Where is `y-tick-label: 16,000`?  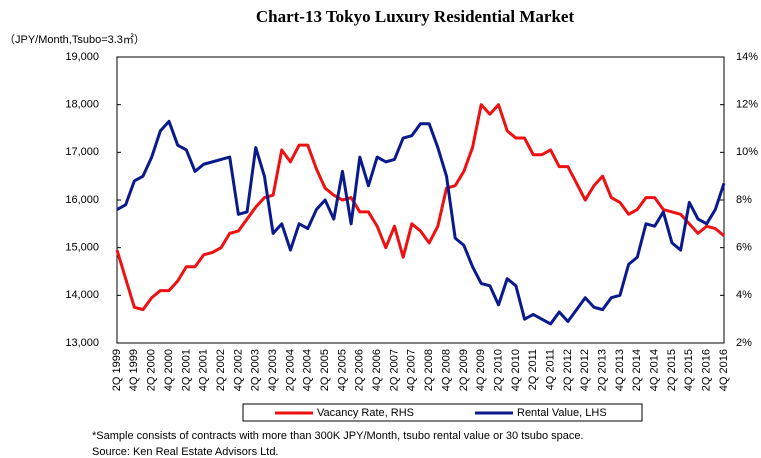 y-tick-label: 16,000 is located at coordinates (82, 200).